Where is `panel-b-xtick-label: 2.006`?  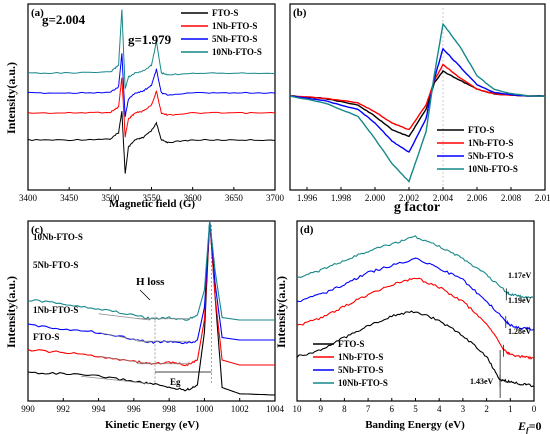
panel-b-xtick-label: 2.006 is located at coordinates (477, 198).